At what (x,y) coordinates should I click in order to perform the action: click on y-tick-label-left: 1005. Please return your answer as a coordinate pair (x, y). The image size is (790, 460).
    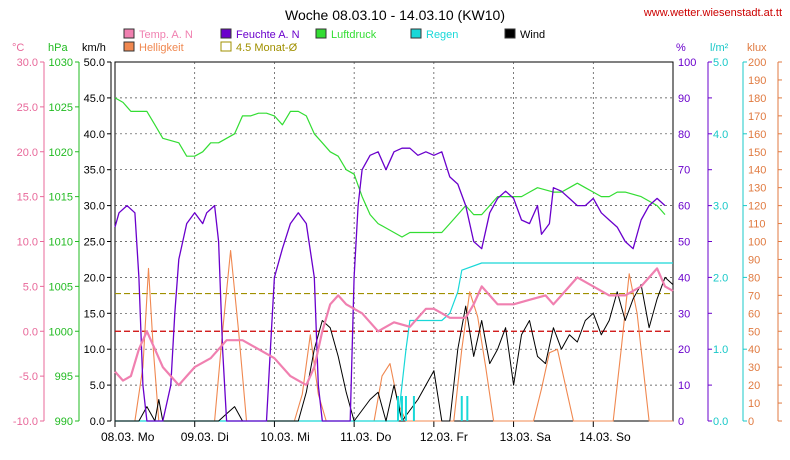
    Looking at the image, I should click on (61, 287).